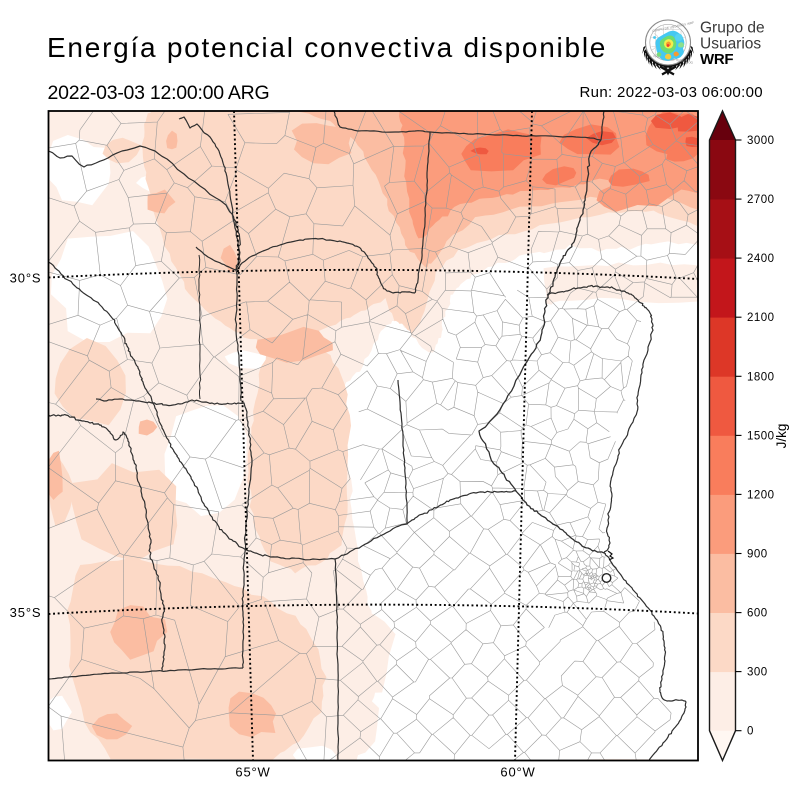 Image resolution: width=800 pixels, height=800 pixels. What do you see at coordinates (757, 614) in the screenshot?
I see `svg-text: 600` at bounding box center [757, 614].